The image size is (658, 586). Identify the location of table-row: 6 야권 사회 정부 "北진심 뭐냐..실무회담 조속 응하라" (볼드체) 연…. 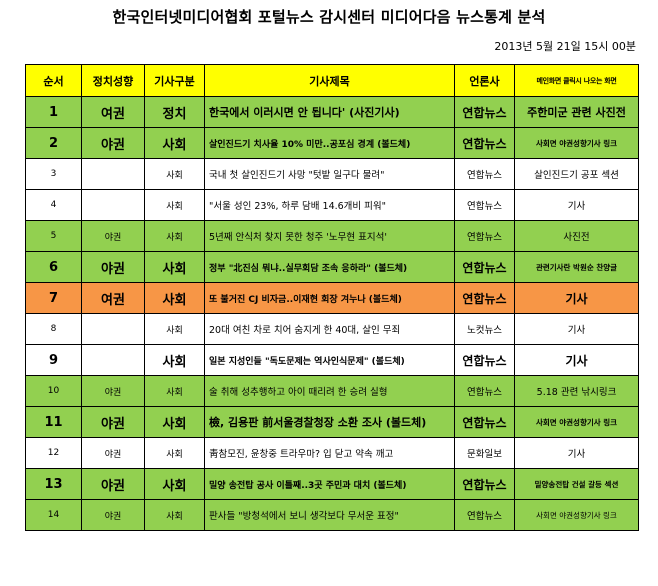
(332, 267).